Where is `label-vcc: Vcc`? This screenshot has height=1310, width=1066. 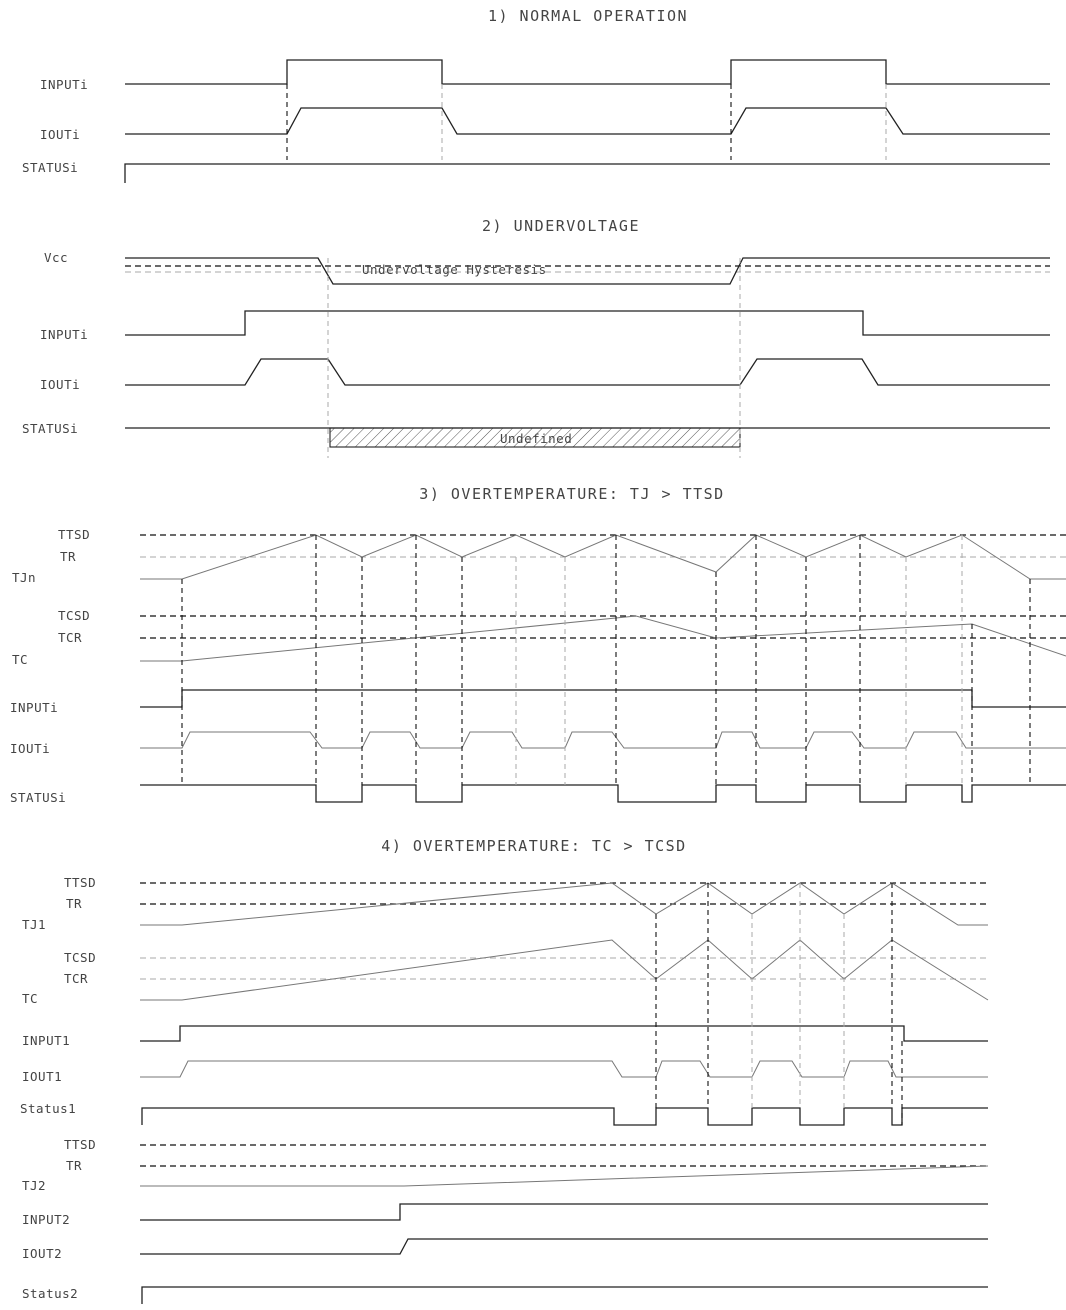 label-vcc: Vcc is located at coordinates (56, 257).